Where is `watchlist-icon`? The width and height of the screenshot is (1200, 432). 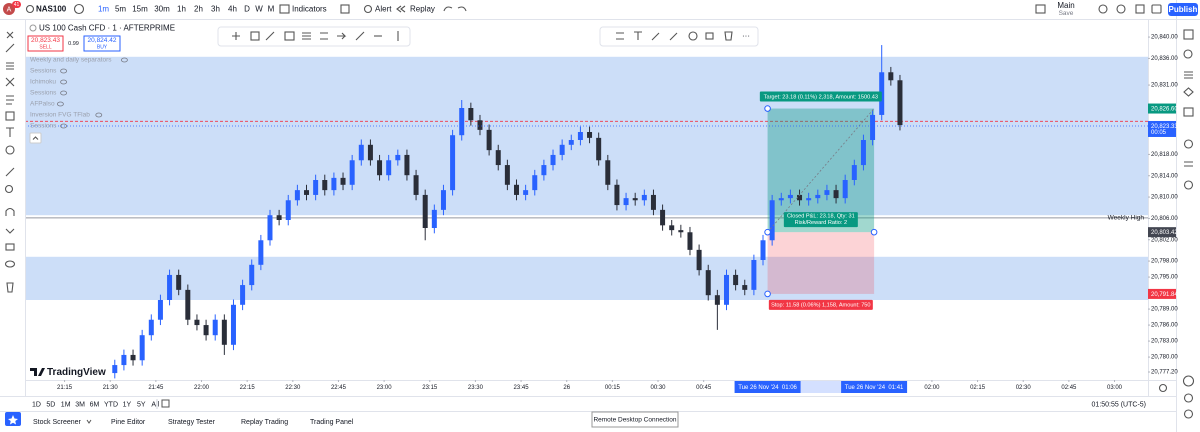 watchlist-icon is located at coordinates (1188, 34).